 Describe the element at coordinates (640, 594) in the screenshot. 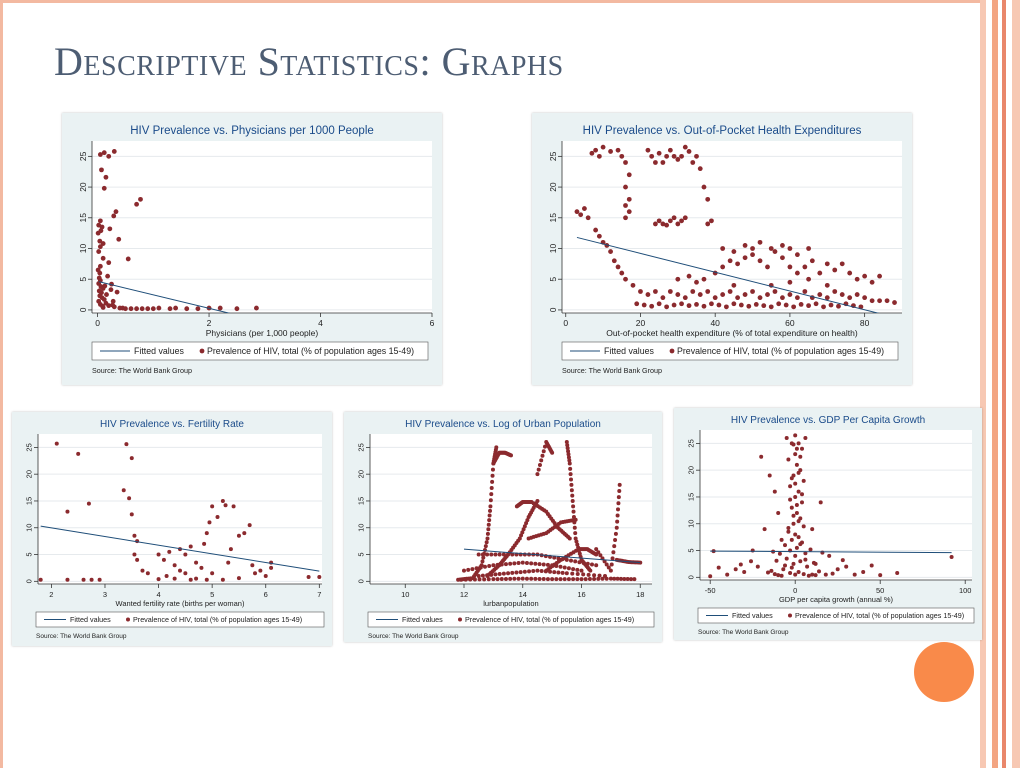

I see `x-tick-label: 18` at that location.